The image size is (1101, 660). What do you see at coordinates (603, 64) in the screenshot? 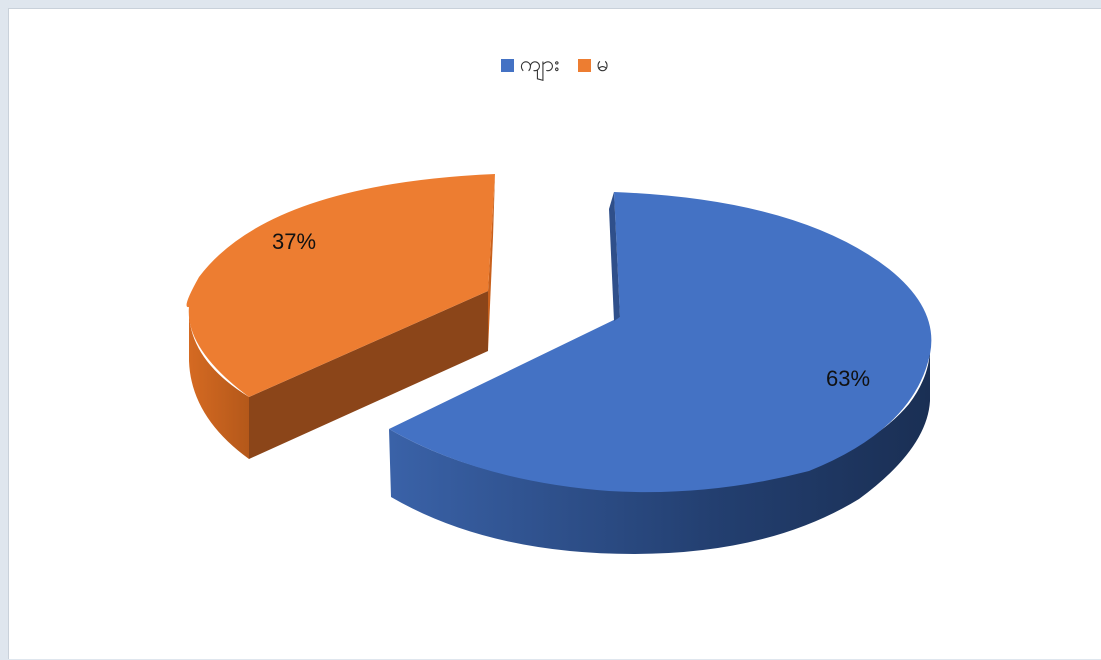
I see `legend-label-female: မ` at bounding box center [603, 64].